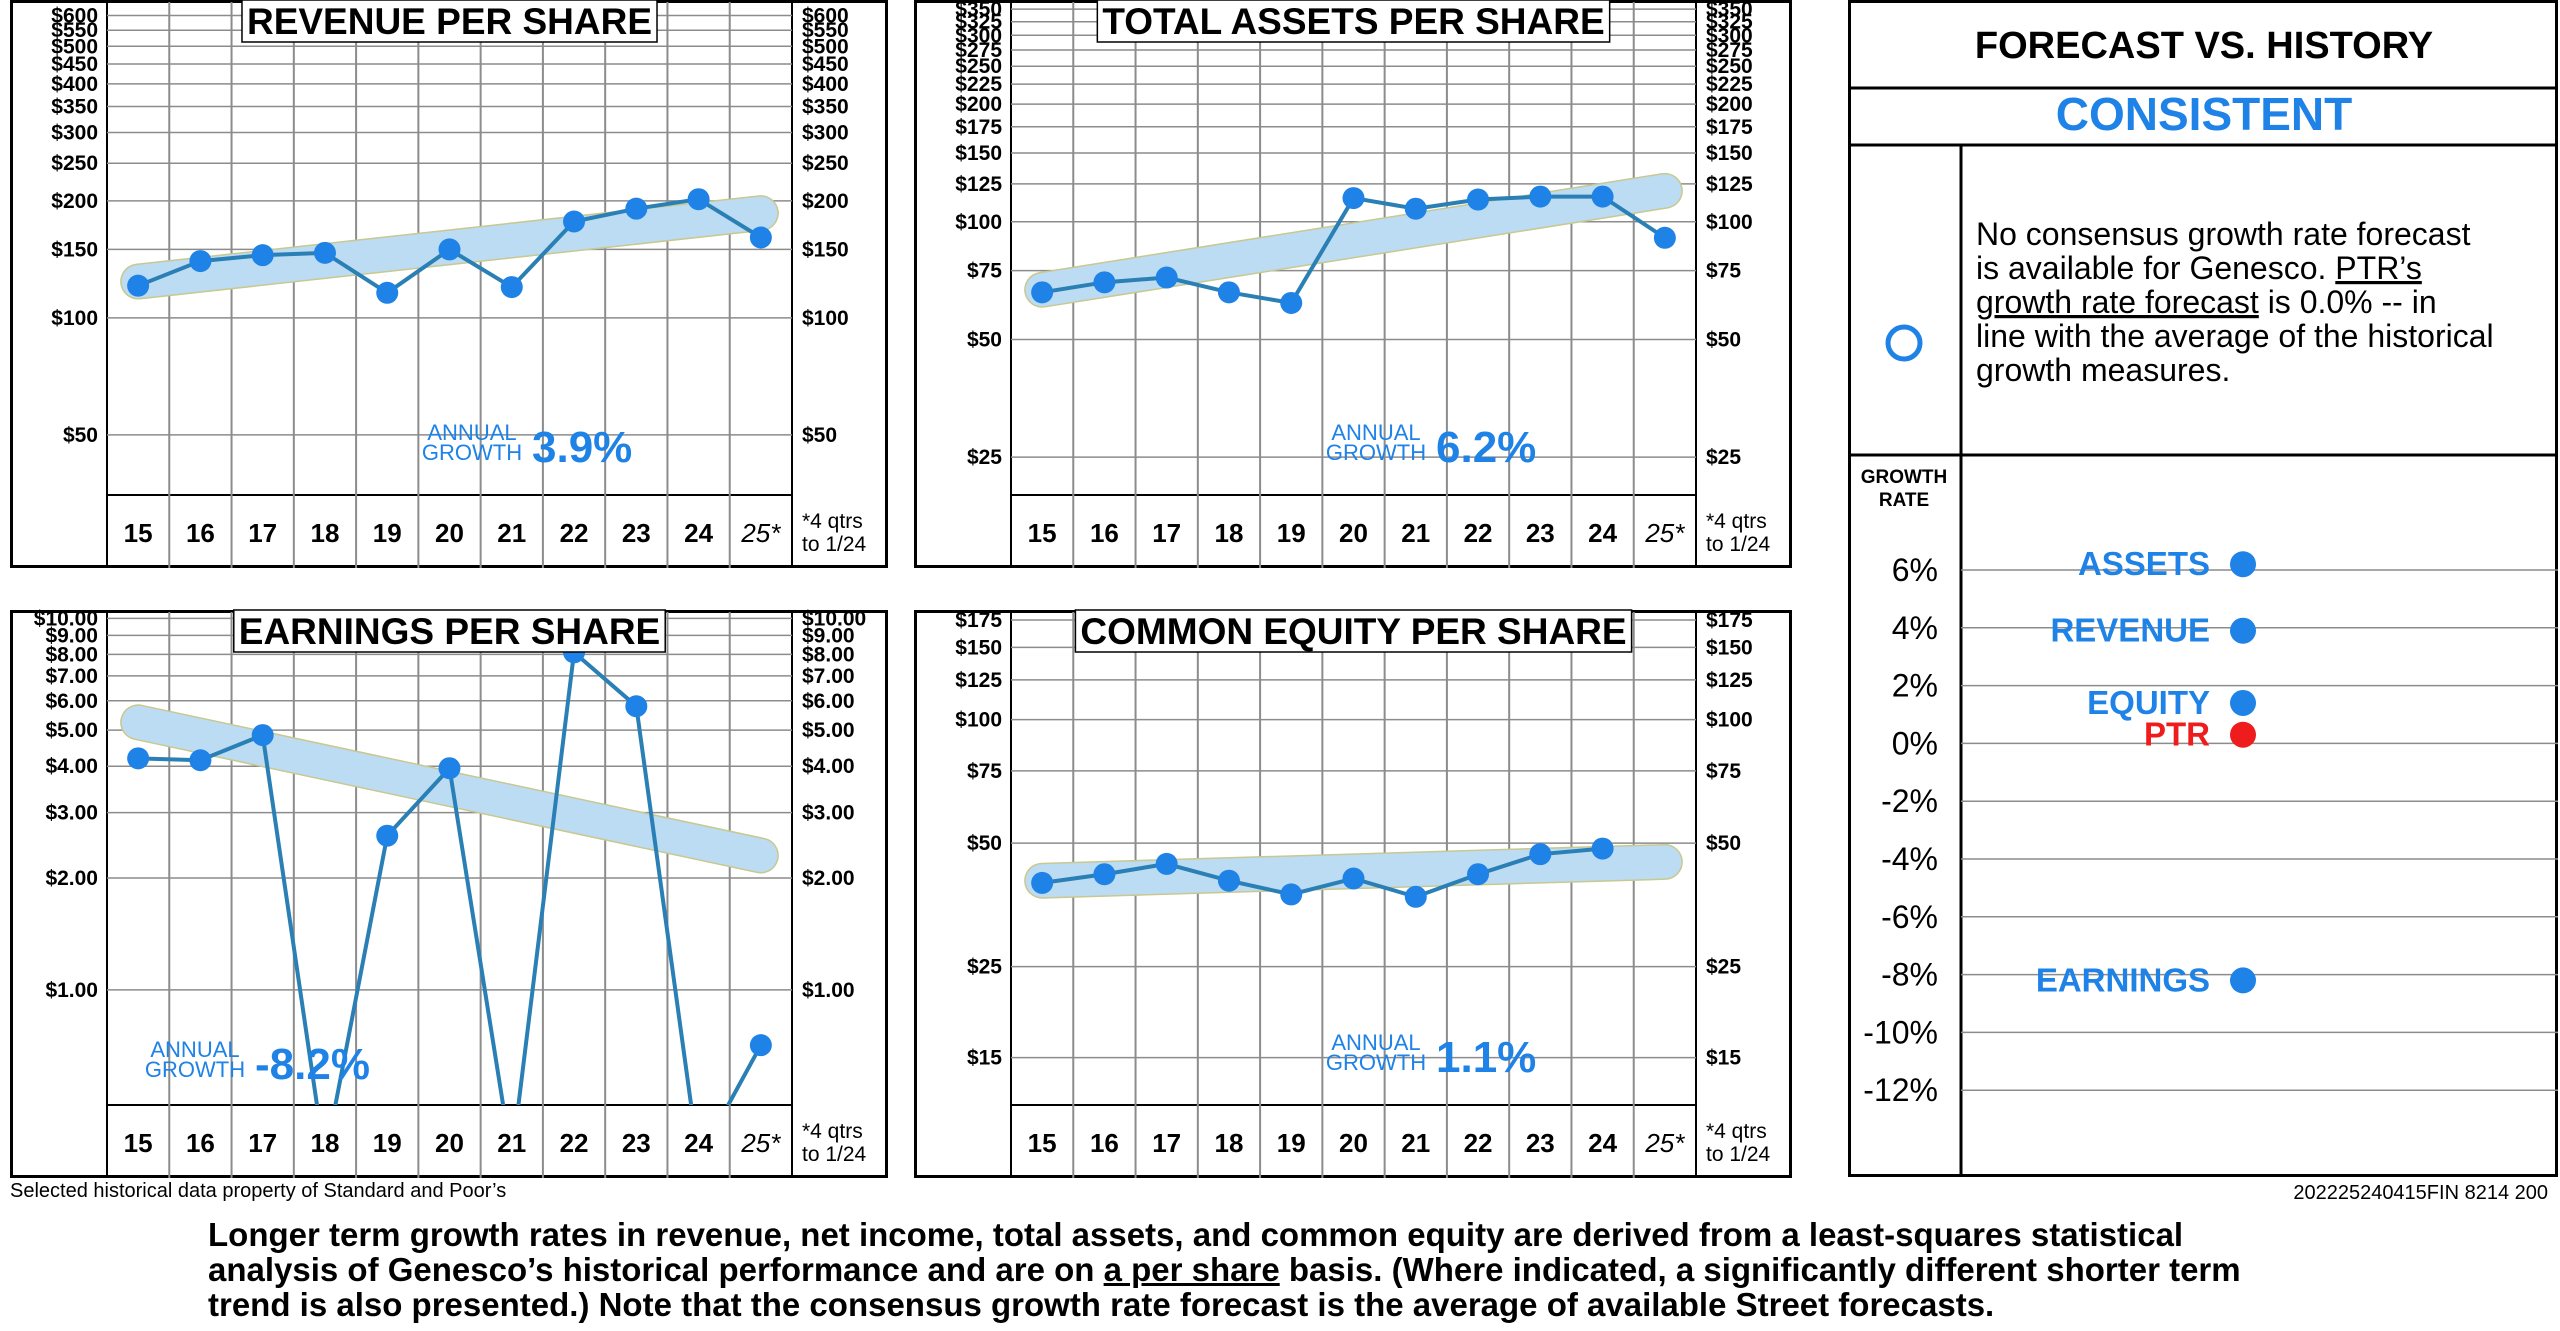  I want to click on revenue-ytick-right: $500, so click(825, 46).